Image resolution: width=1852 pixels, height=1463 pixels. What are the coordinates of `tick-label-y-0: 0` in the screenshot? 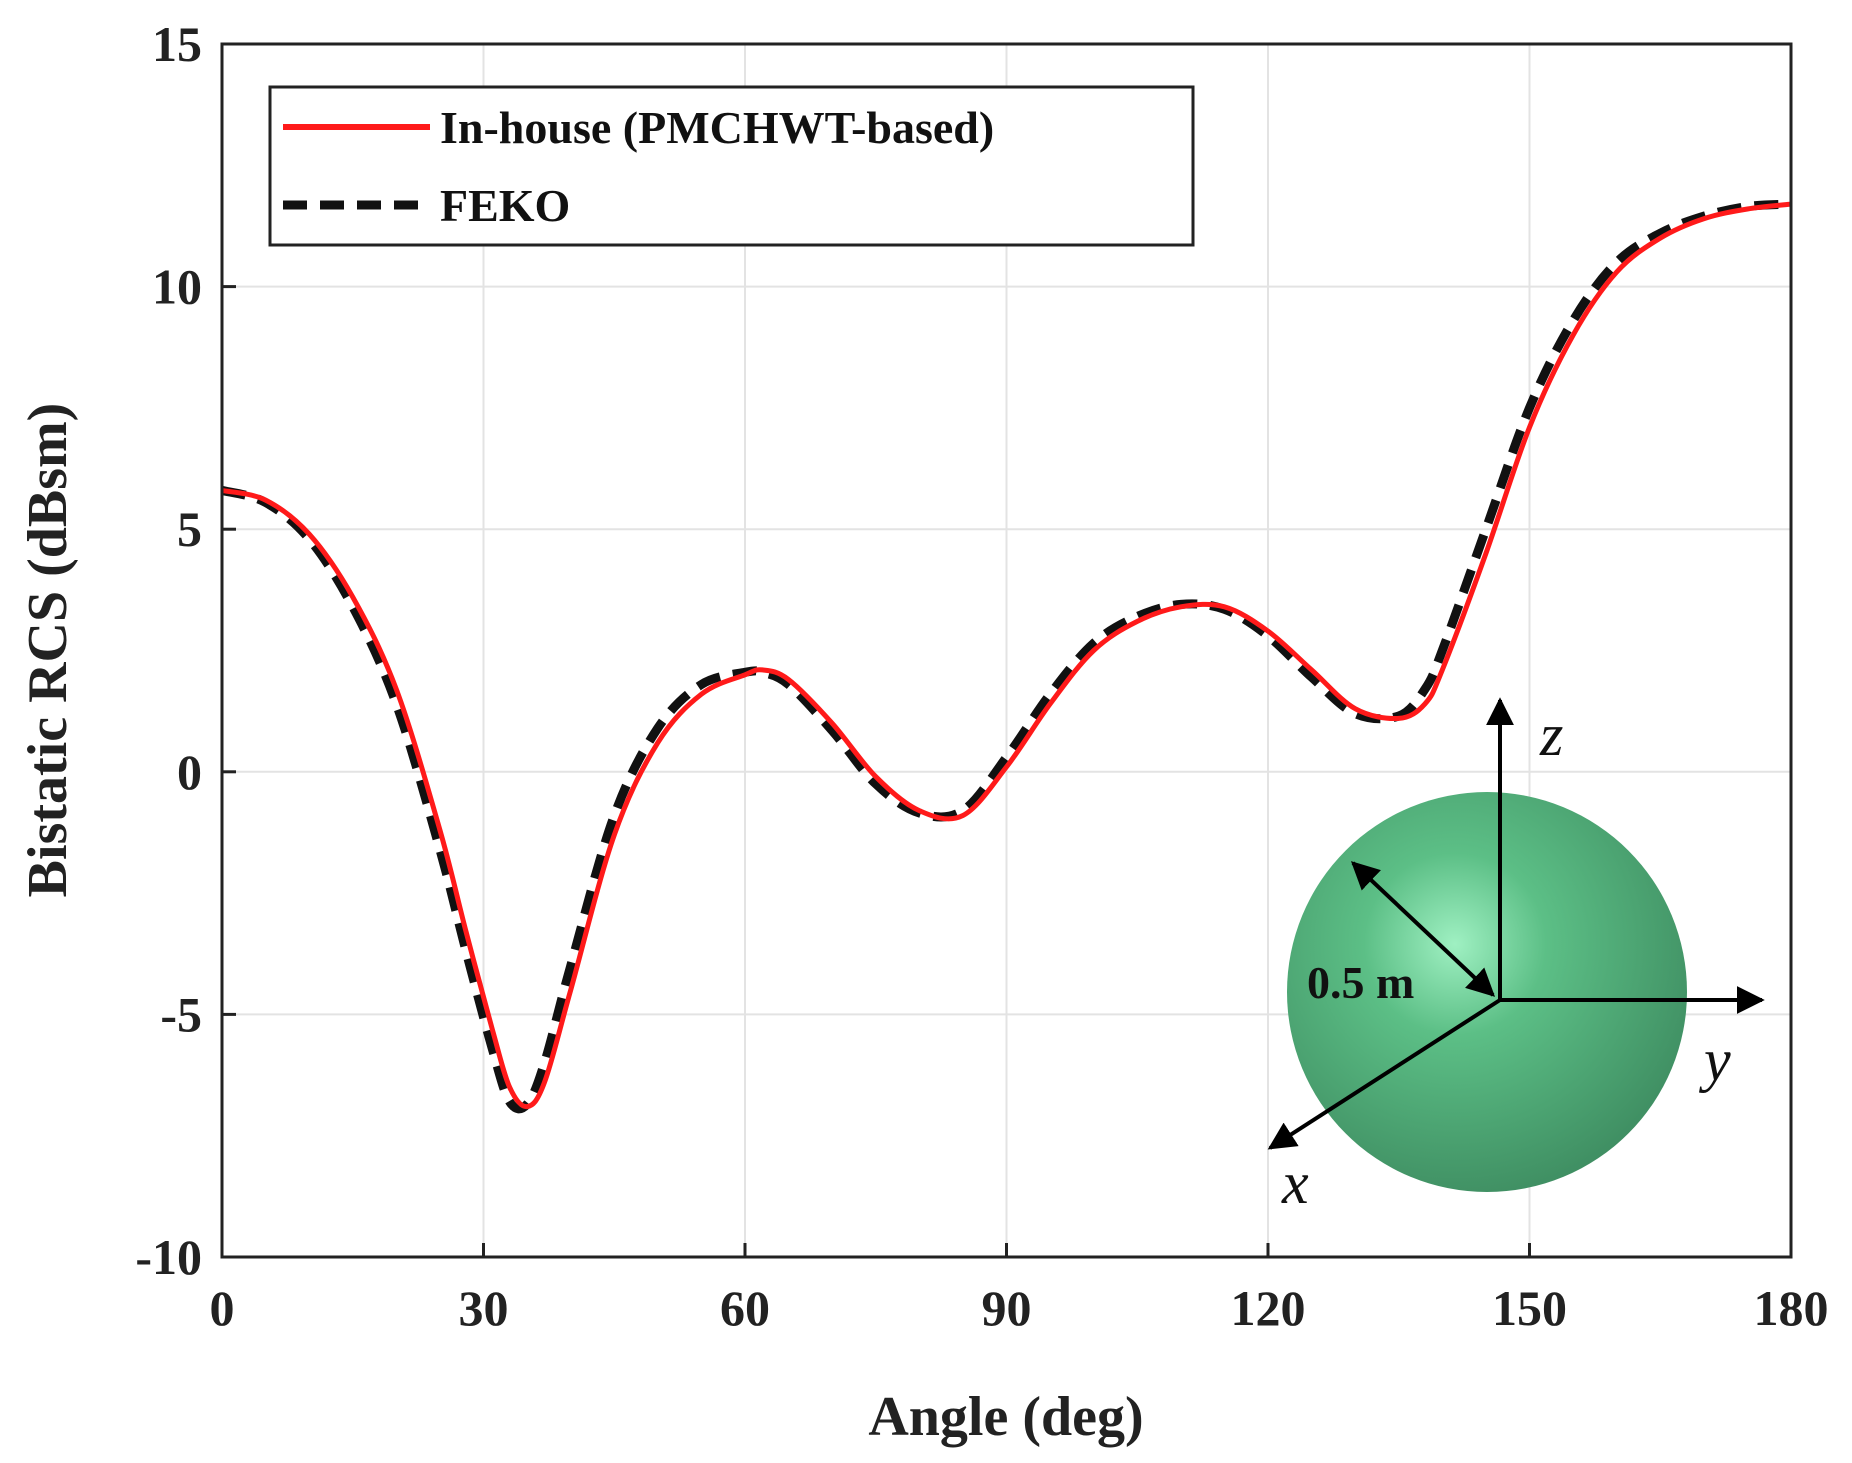 It's located at (189, 772).